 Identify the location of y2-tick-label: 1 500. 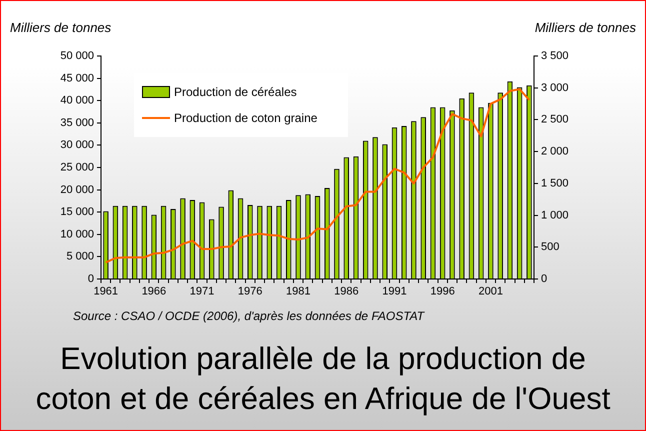
(555, 183).